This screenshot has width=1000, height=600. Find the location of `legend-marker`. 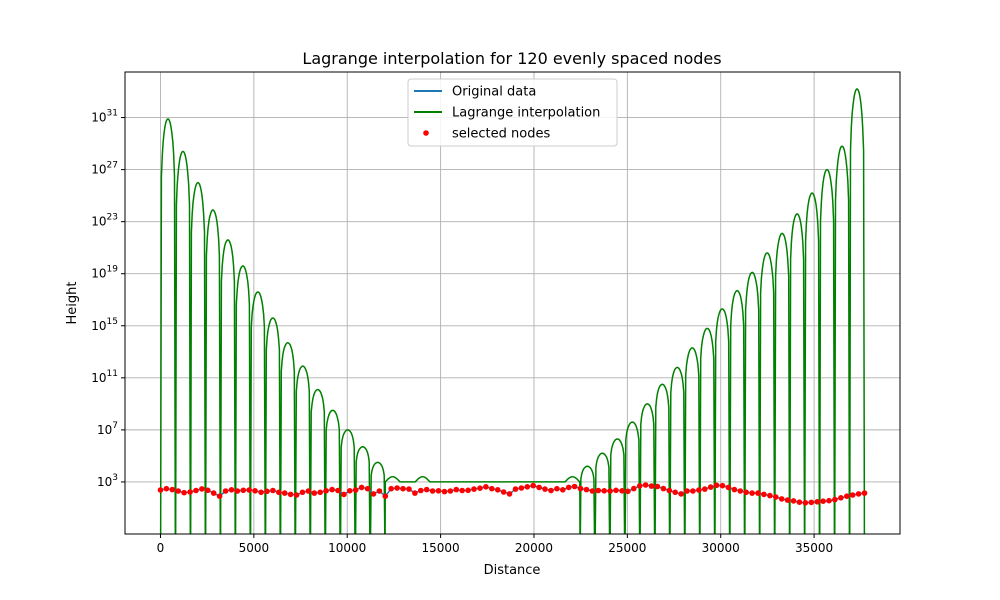

legend-marker is located at coordinates (426, 133).